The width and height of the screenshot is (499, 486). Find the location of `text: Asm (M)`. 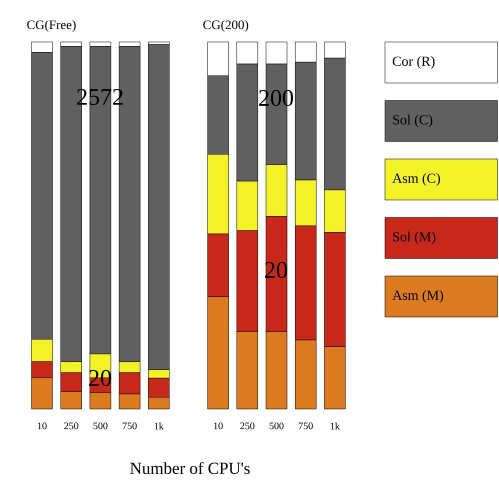

text: Asm (M) is located at coordinates (418, 296).